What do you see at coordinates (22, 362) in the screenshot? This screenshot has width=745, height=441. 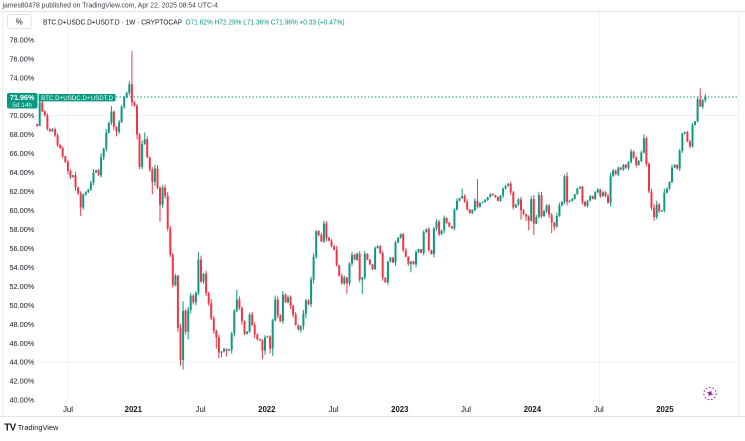 I see `svg-text: 44.00%` at bounding box center [22, 362].